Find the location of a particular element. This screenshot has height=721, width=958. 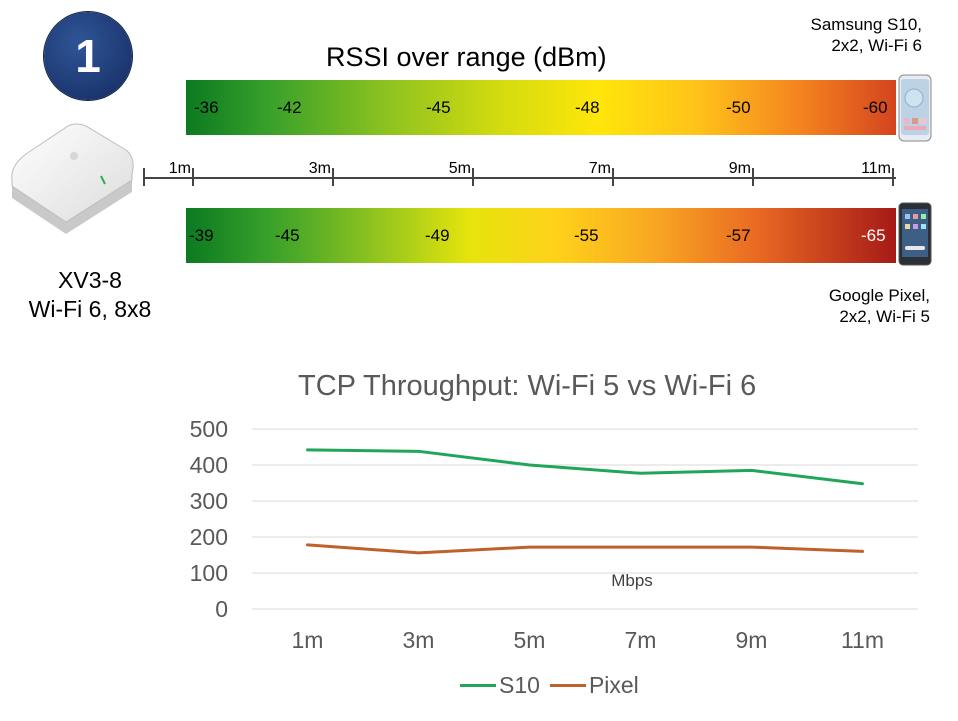

ruler-tick-label: 7m is located at coordinates (600, 168).